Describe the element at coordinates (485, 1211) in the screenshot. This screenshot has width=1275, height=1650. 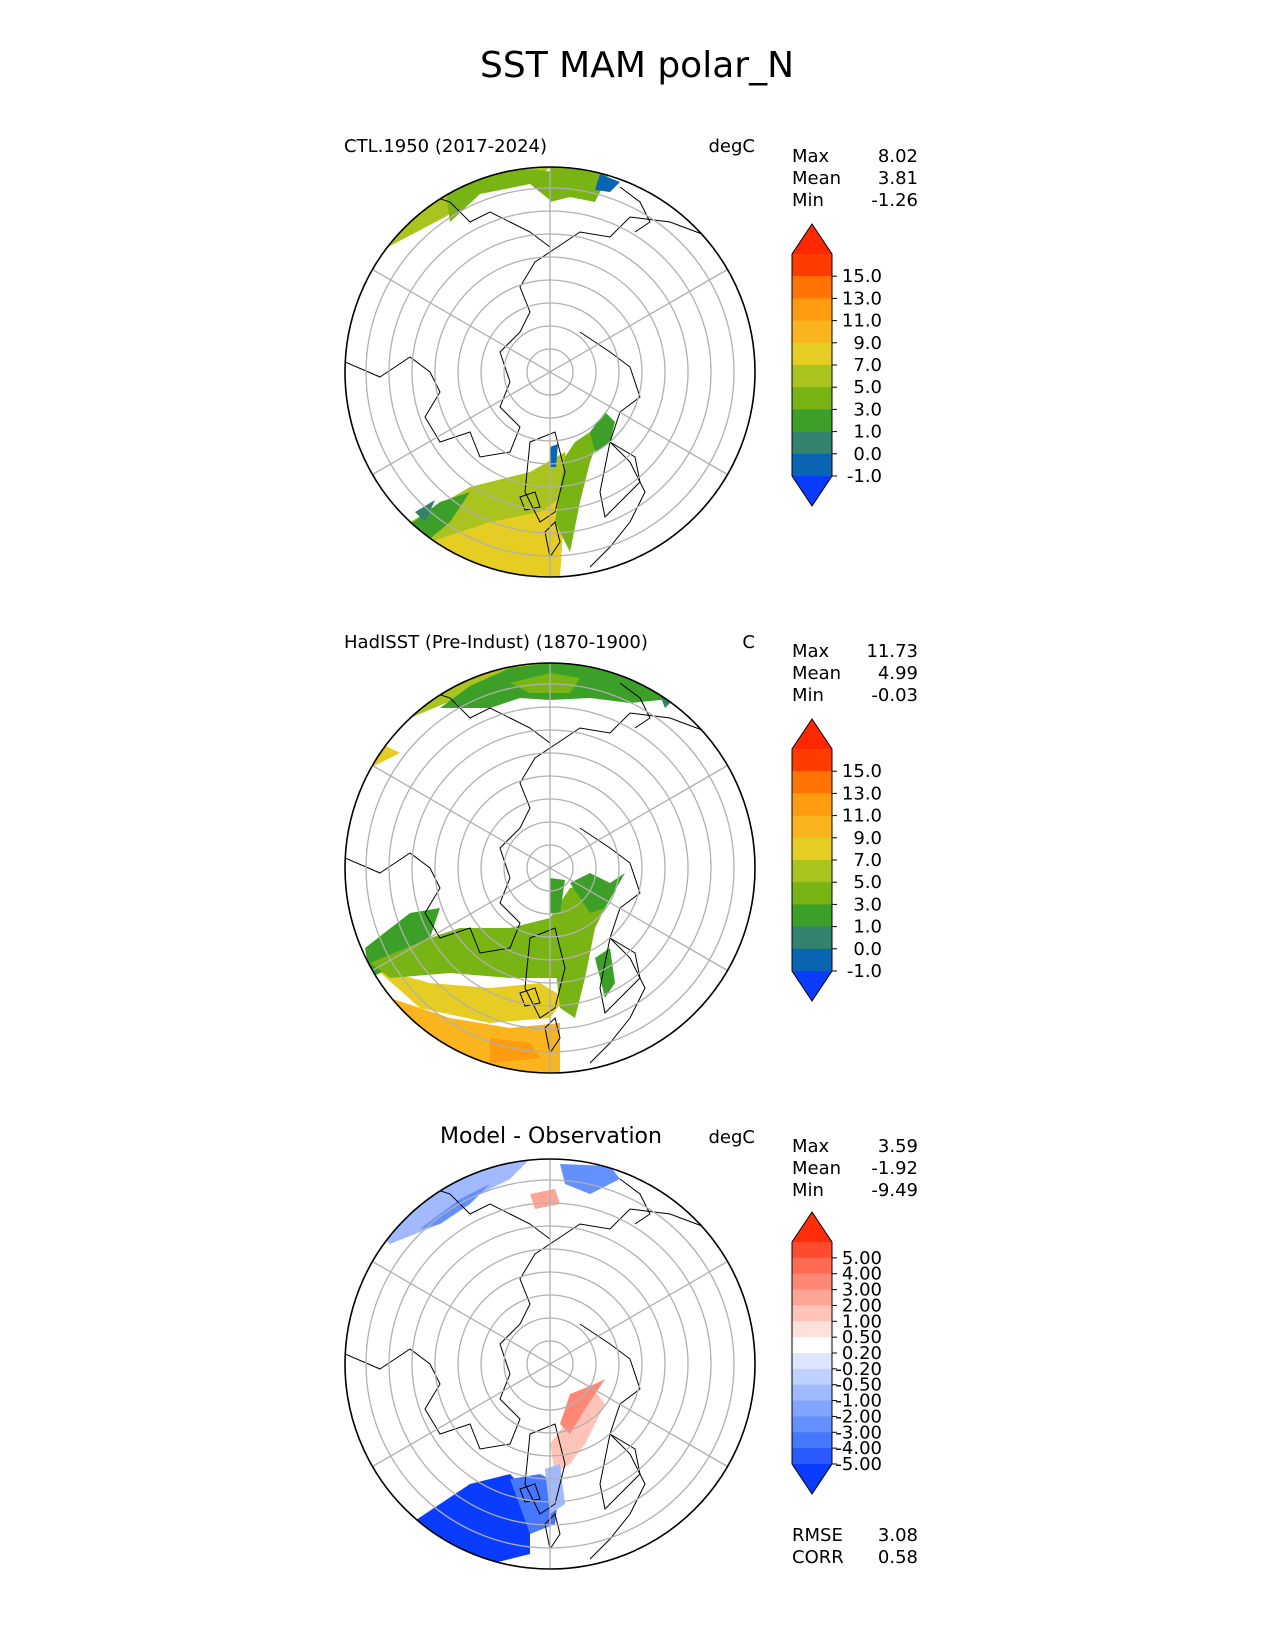
I see `coast-alaska` at that location.